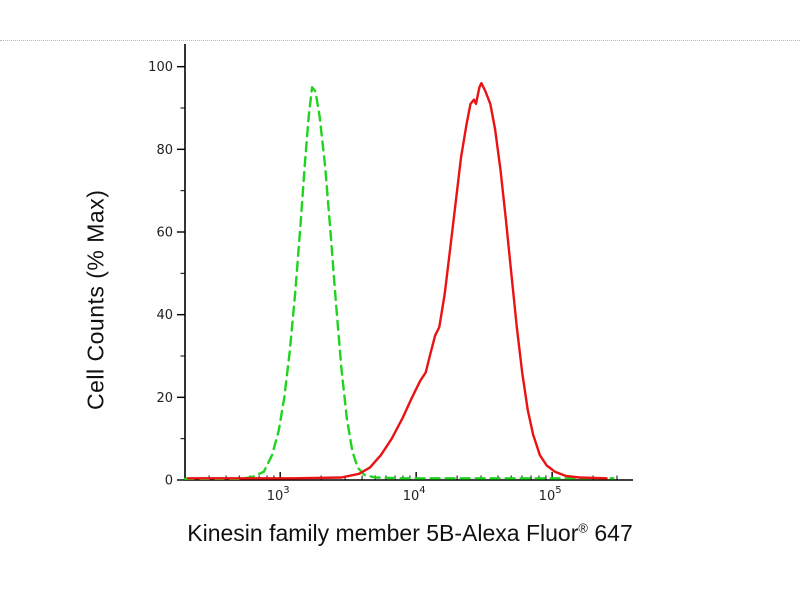  I want to click on y-tick-label: 0, so click(169, 481).